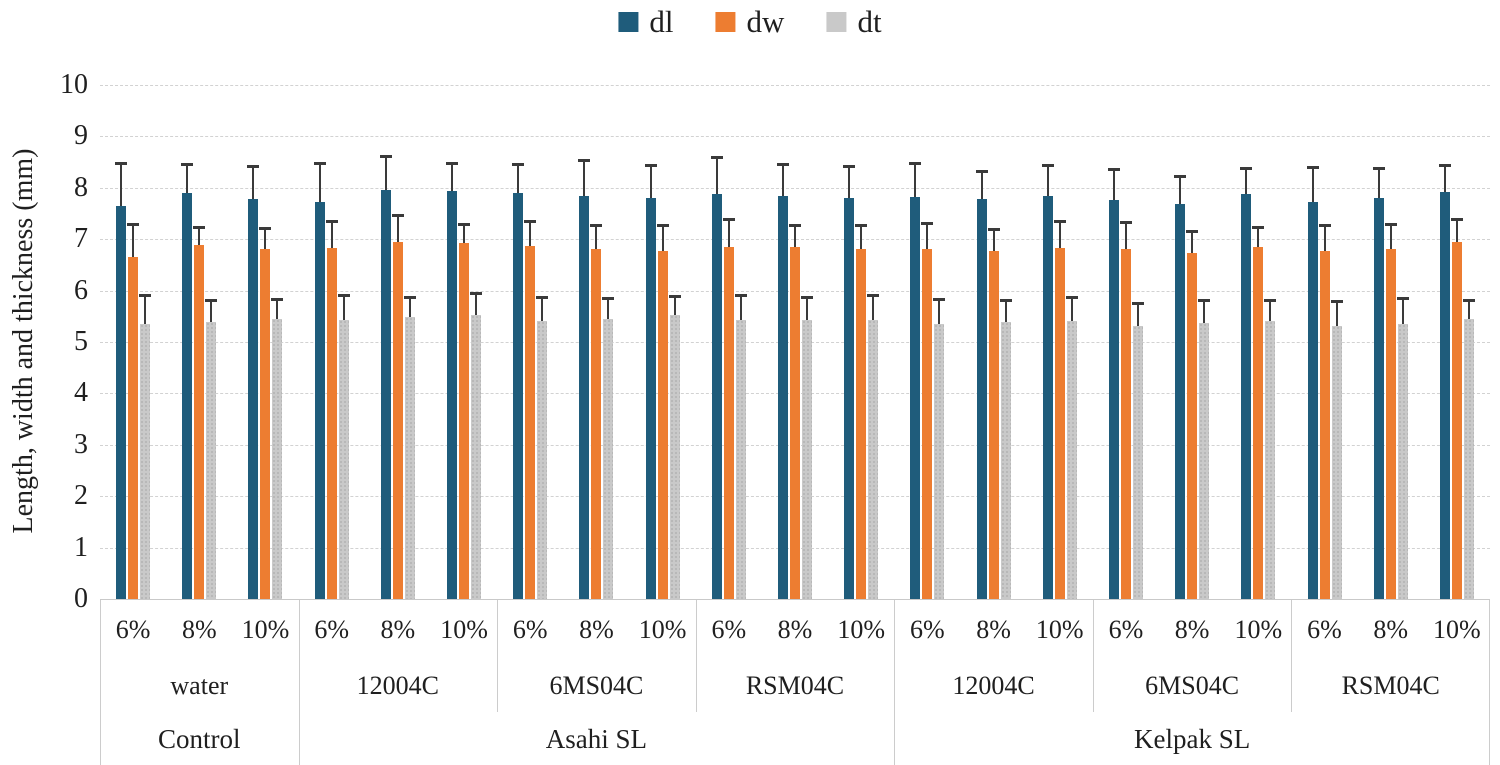  I want to click on bar-group-Asahi SL-6MS04C-10%, so click(663, 342).